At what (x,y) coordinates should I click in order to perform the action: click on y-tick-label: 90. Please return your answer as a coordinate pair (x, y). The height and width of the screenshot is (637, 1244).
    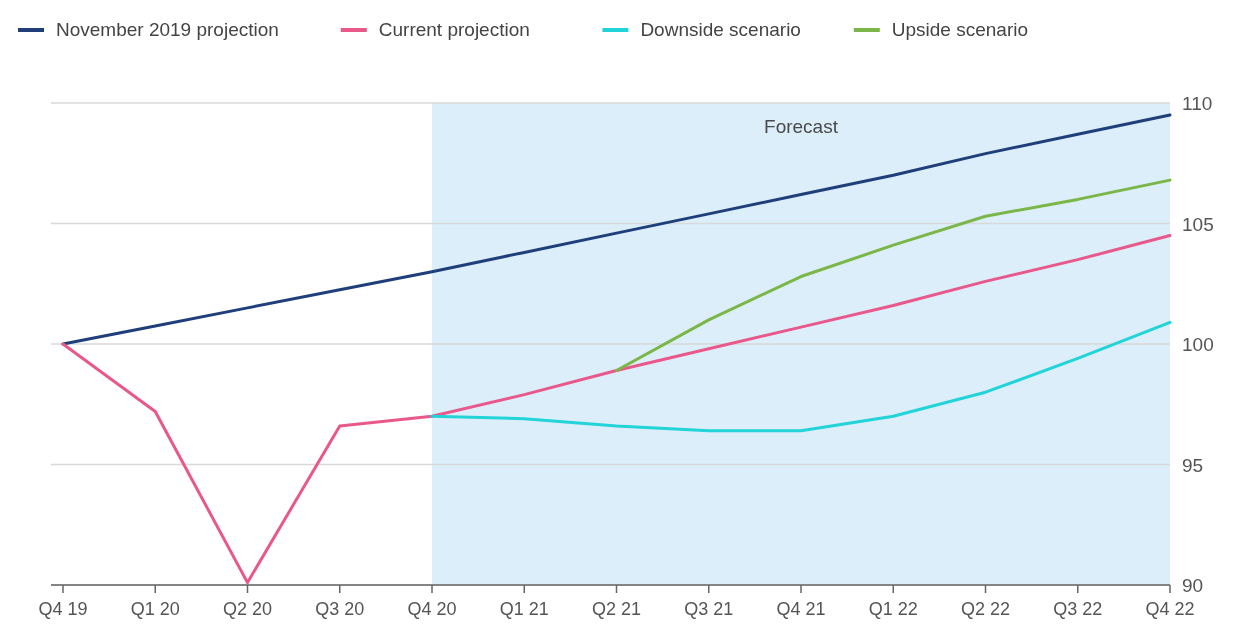
    Looking at the image, I should click on (1193, 585).